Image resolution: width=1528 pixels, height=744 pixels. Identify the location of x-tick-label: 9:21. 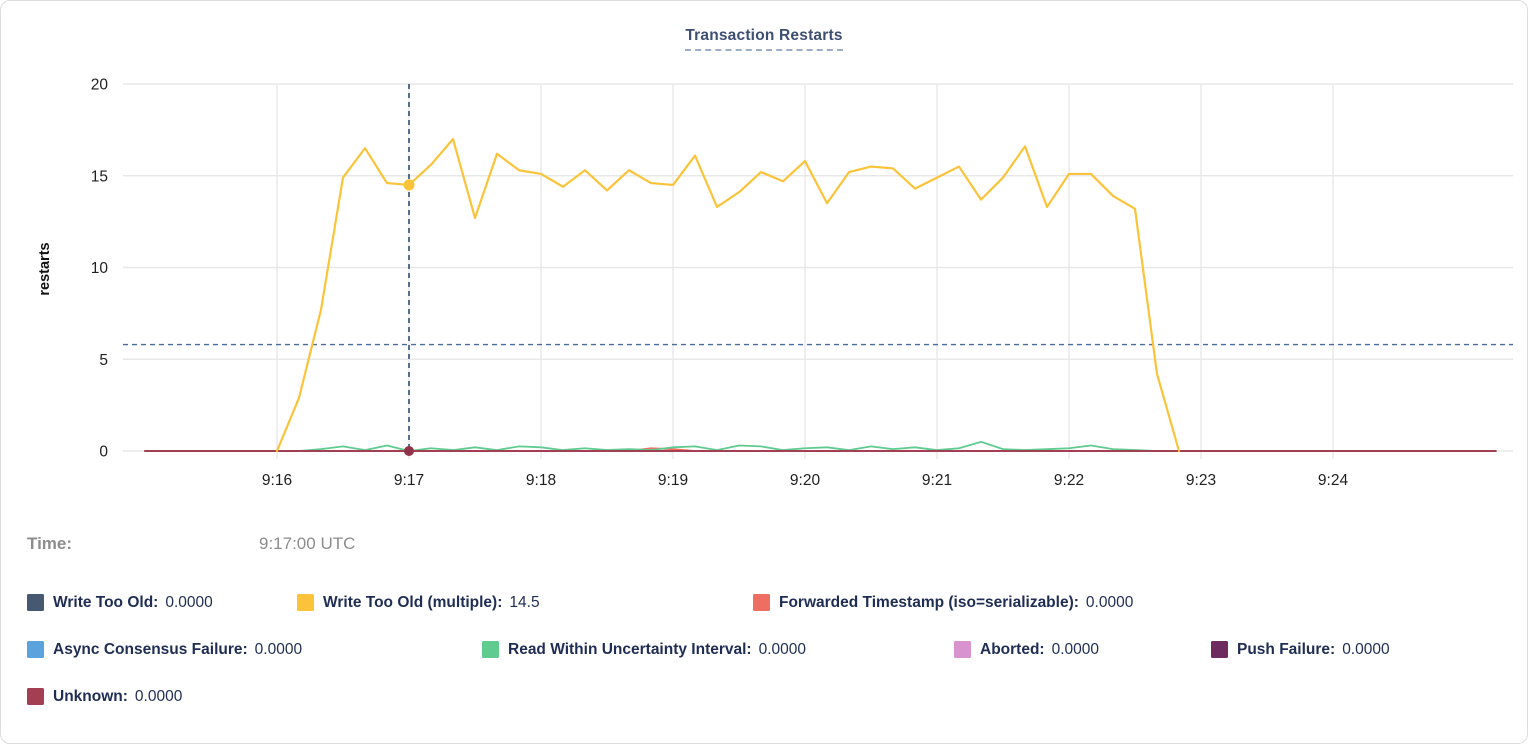
(937, 480).